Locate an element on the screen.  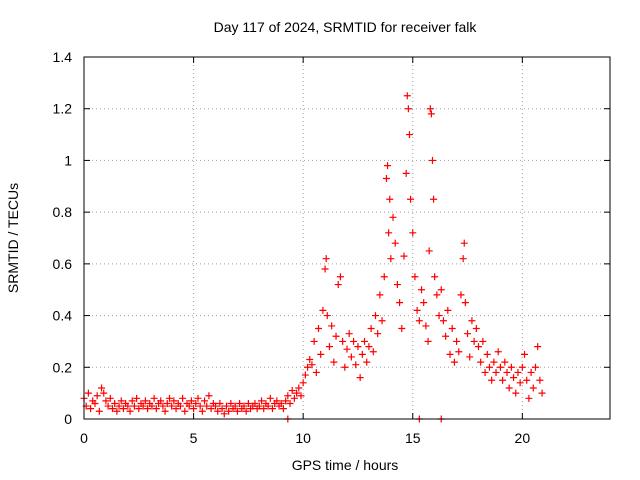
y-tick-label: 1.4 is located at coordinates (63, 57).